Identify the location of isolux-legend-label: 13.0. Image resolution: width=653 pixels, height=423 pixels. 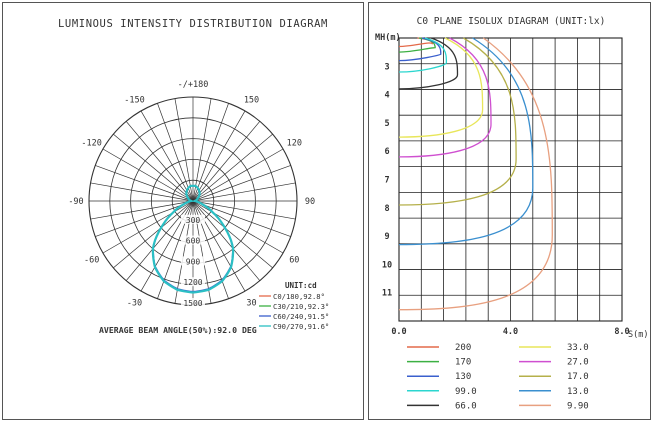
(578, 392).